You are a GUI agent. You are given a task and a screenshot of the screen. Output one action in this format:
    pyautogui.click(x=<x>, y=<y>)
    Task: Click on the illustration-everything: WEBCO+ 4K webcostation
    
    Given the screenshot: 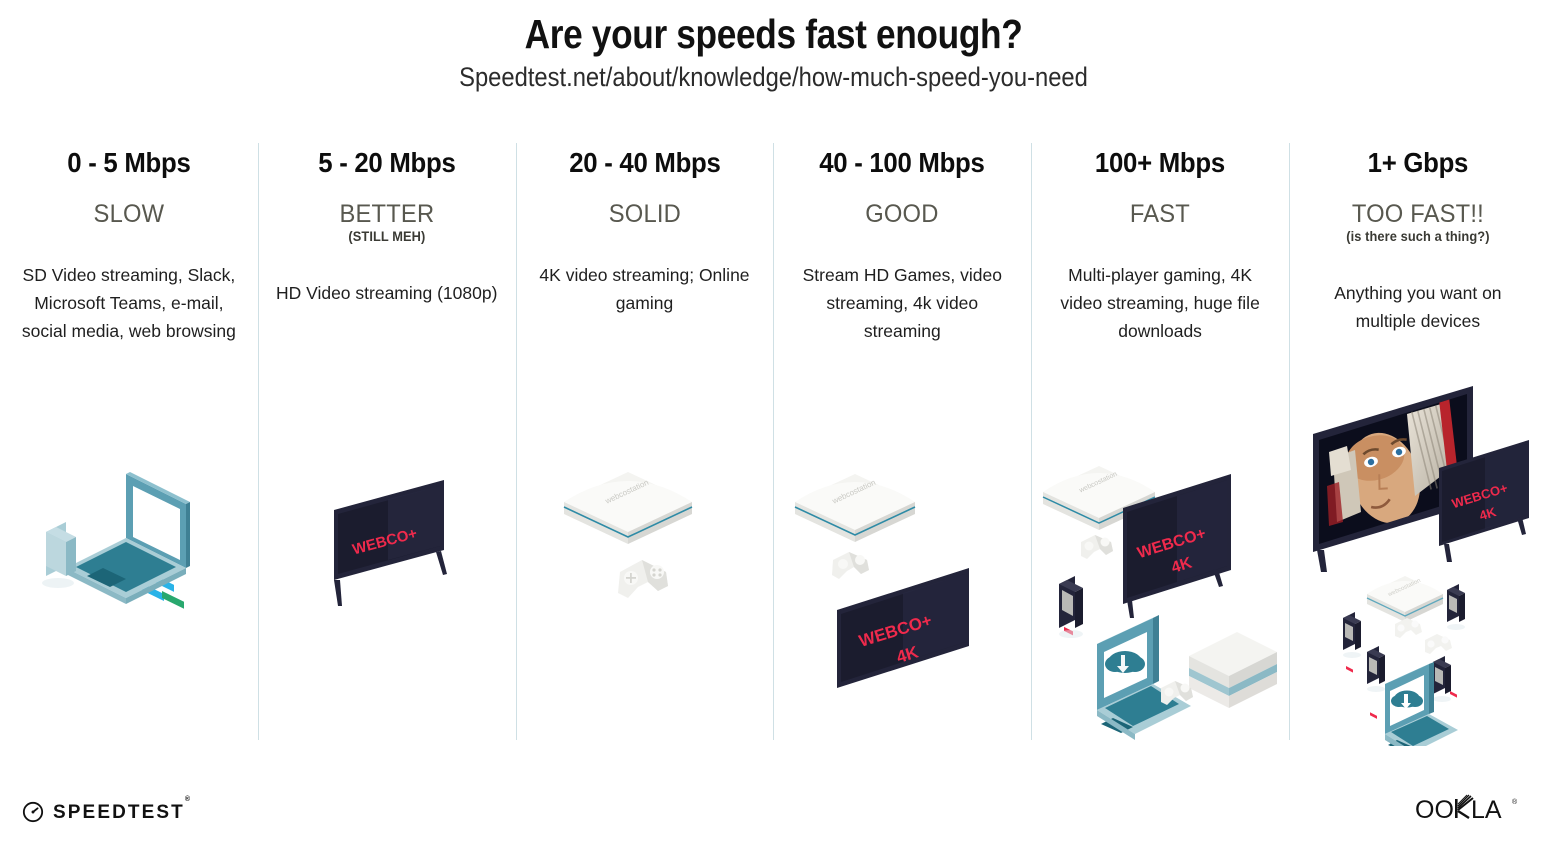 What is the action you would take?
    pyautogui.click(x=1418, y=564)
    